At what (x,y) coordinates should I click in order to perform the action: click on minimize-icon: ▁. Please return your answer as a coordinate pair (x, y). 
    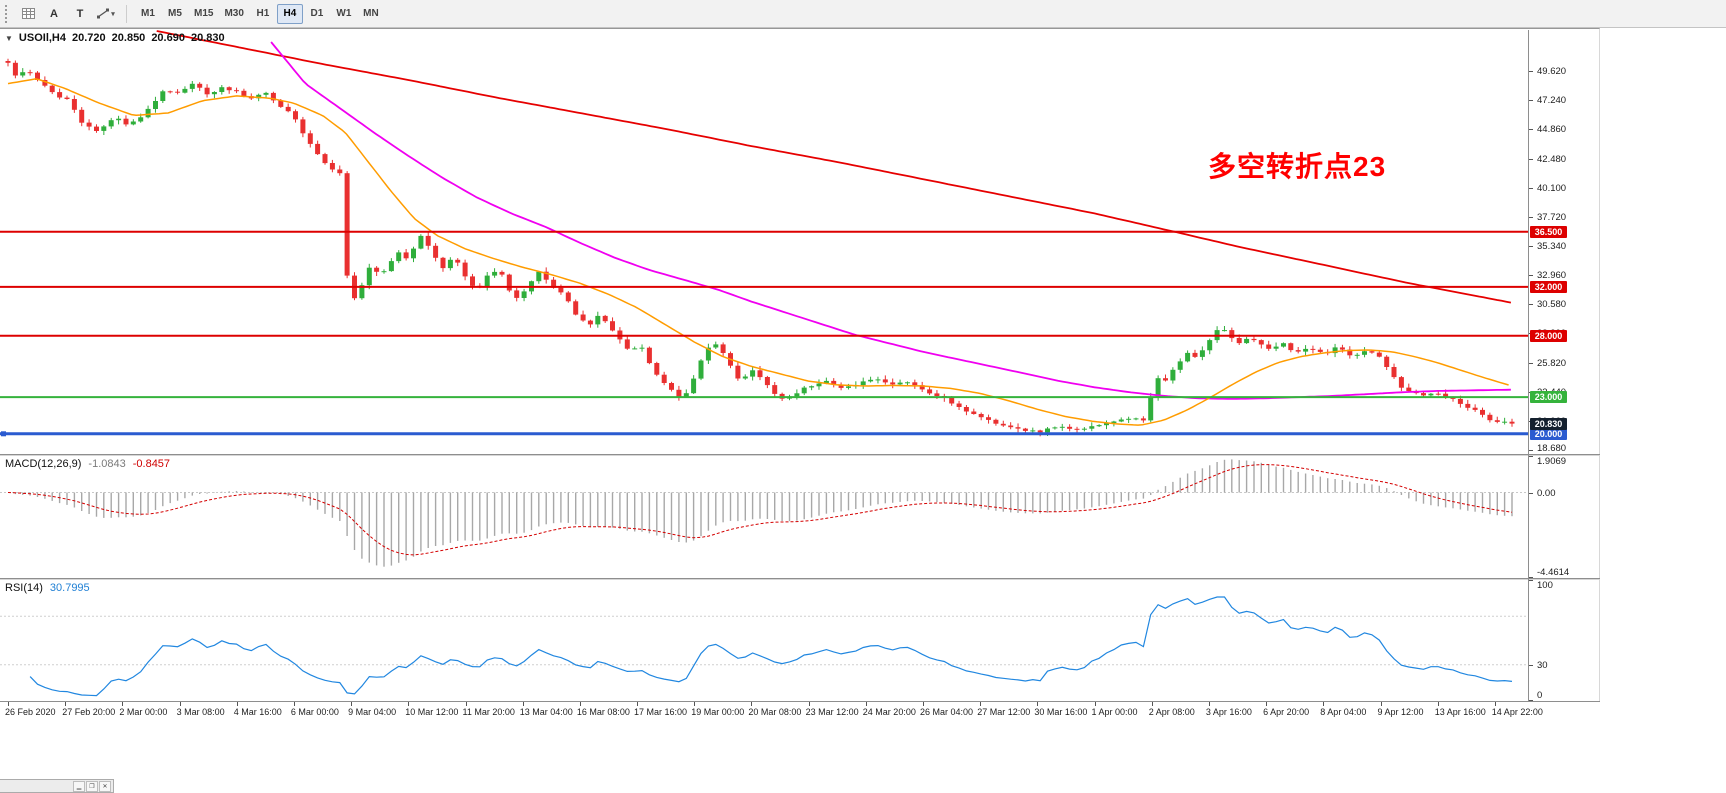
    Looking at the image, I should click on (79, 786).